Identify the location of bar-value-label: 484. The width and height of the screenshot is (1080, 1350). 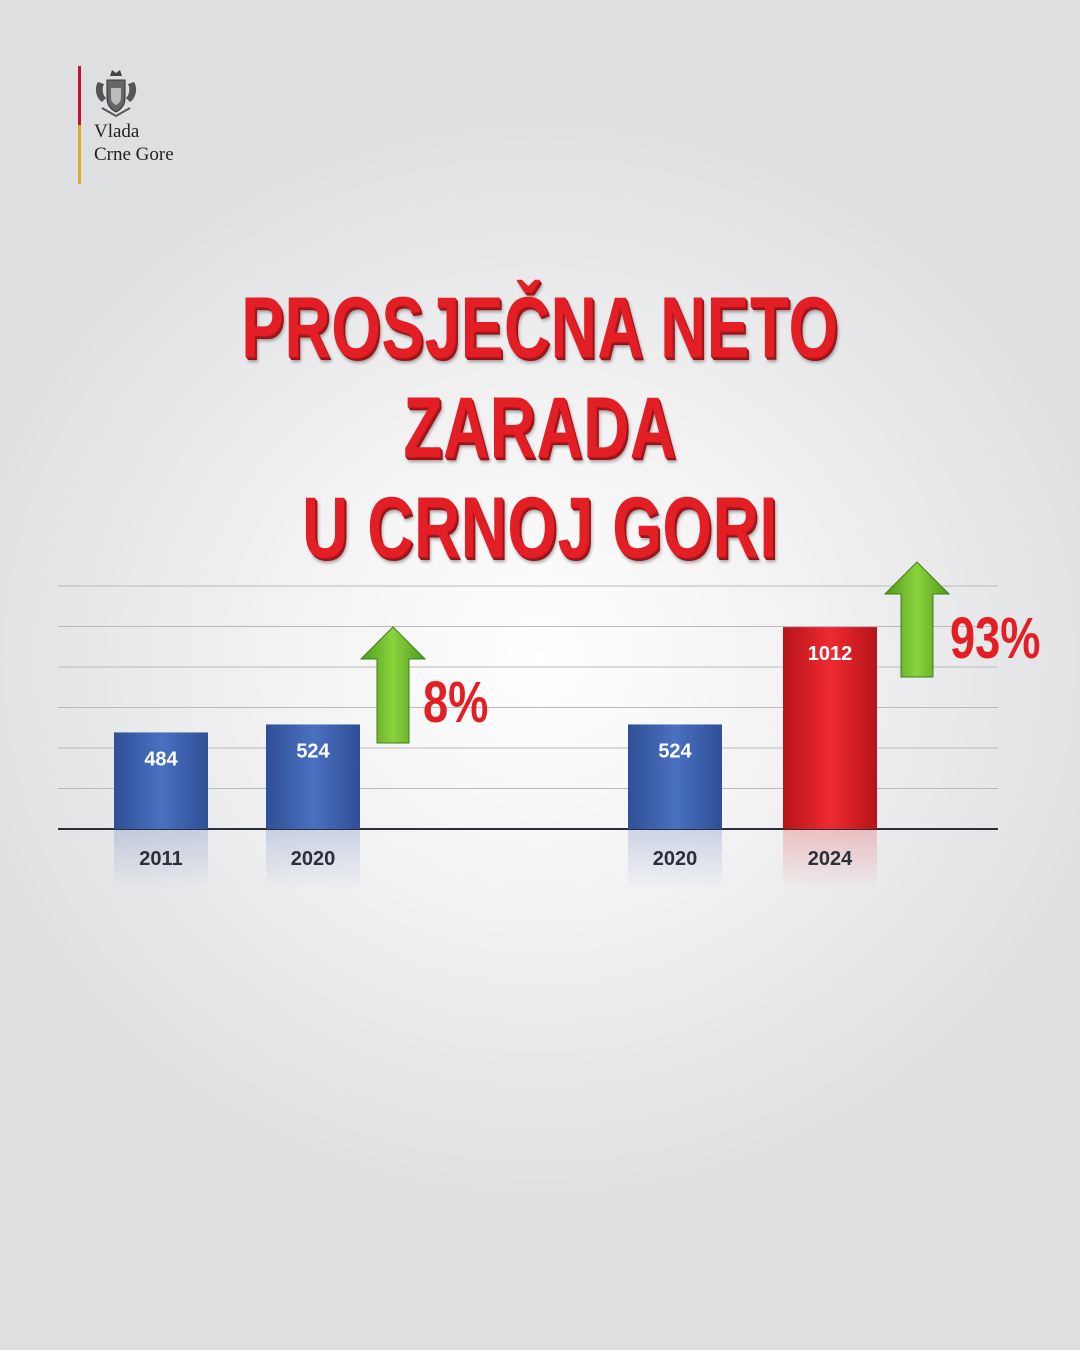
(161, 759).